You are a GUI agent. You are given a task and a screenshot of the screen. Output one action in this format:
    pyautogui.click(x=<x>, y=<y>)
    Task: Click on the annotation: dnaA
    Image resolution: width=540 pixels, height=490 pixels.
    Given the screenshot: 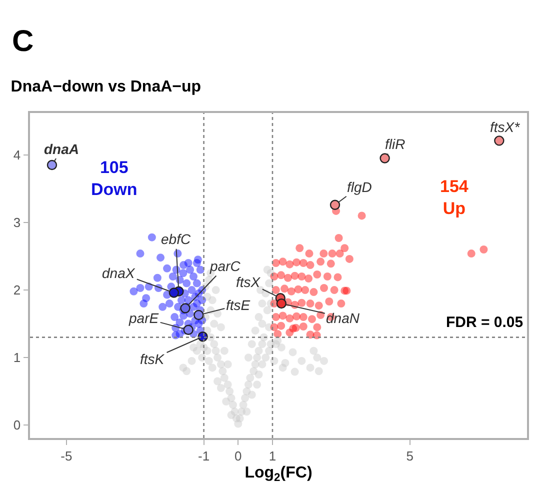 What is the action you would take?
    pyautogui.click(x=61, y=149)
    